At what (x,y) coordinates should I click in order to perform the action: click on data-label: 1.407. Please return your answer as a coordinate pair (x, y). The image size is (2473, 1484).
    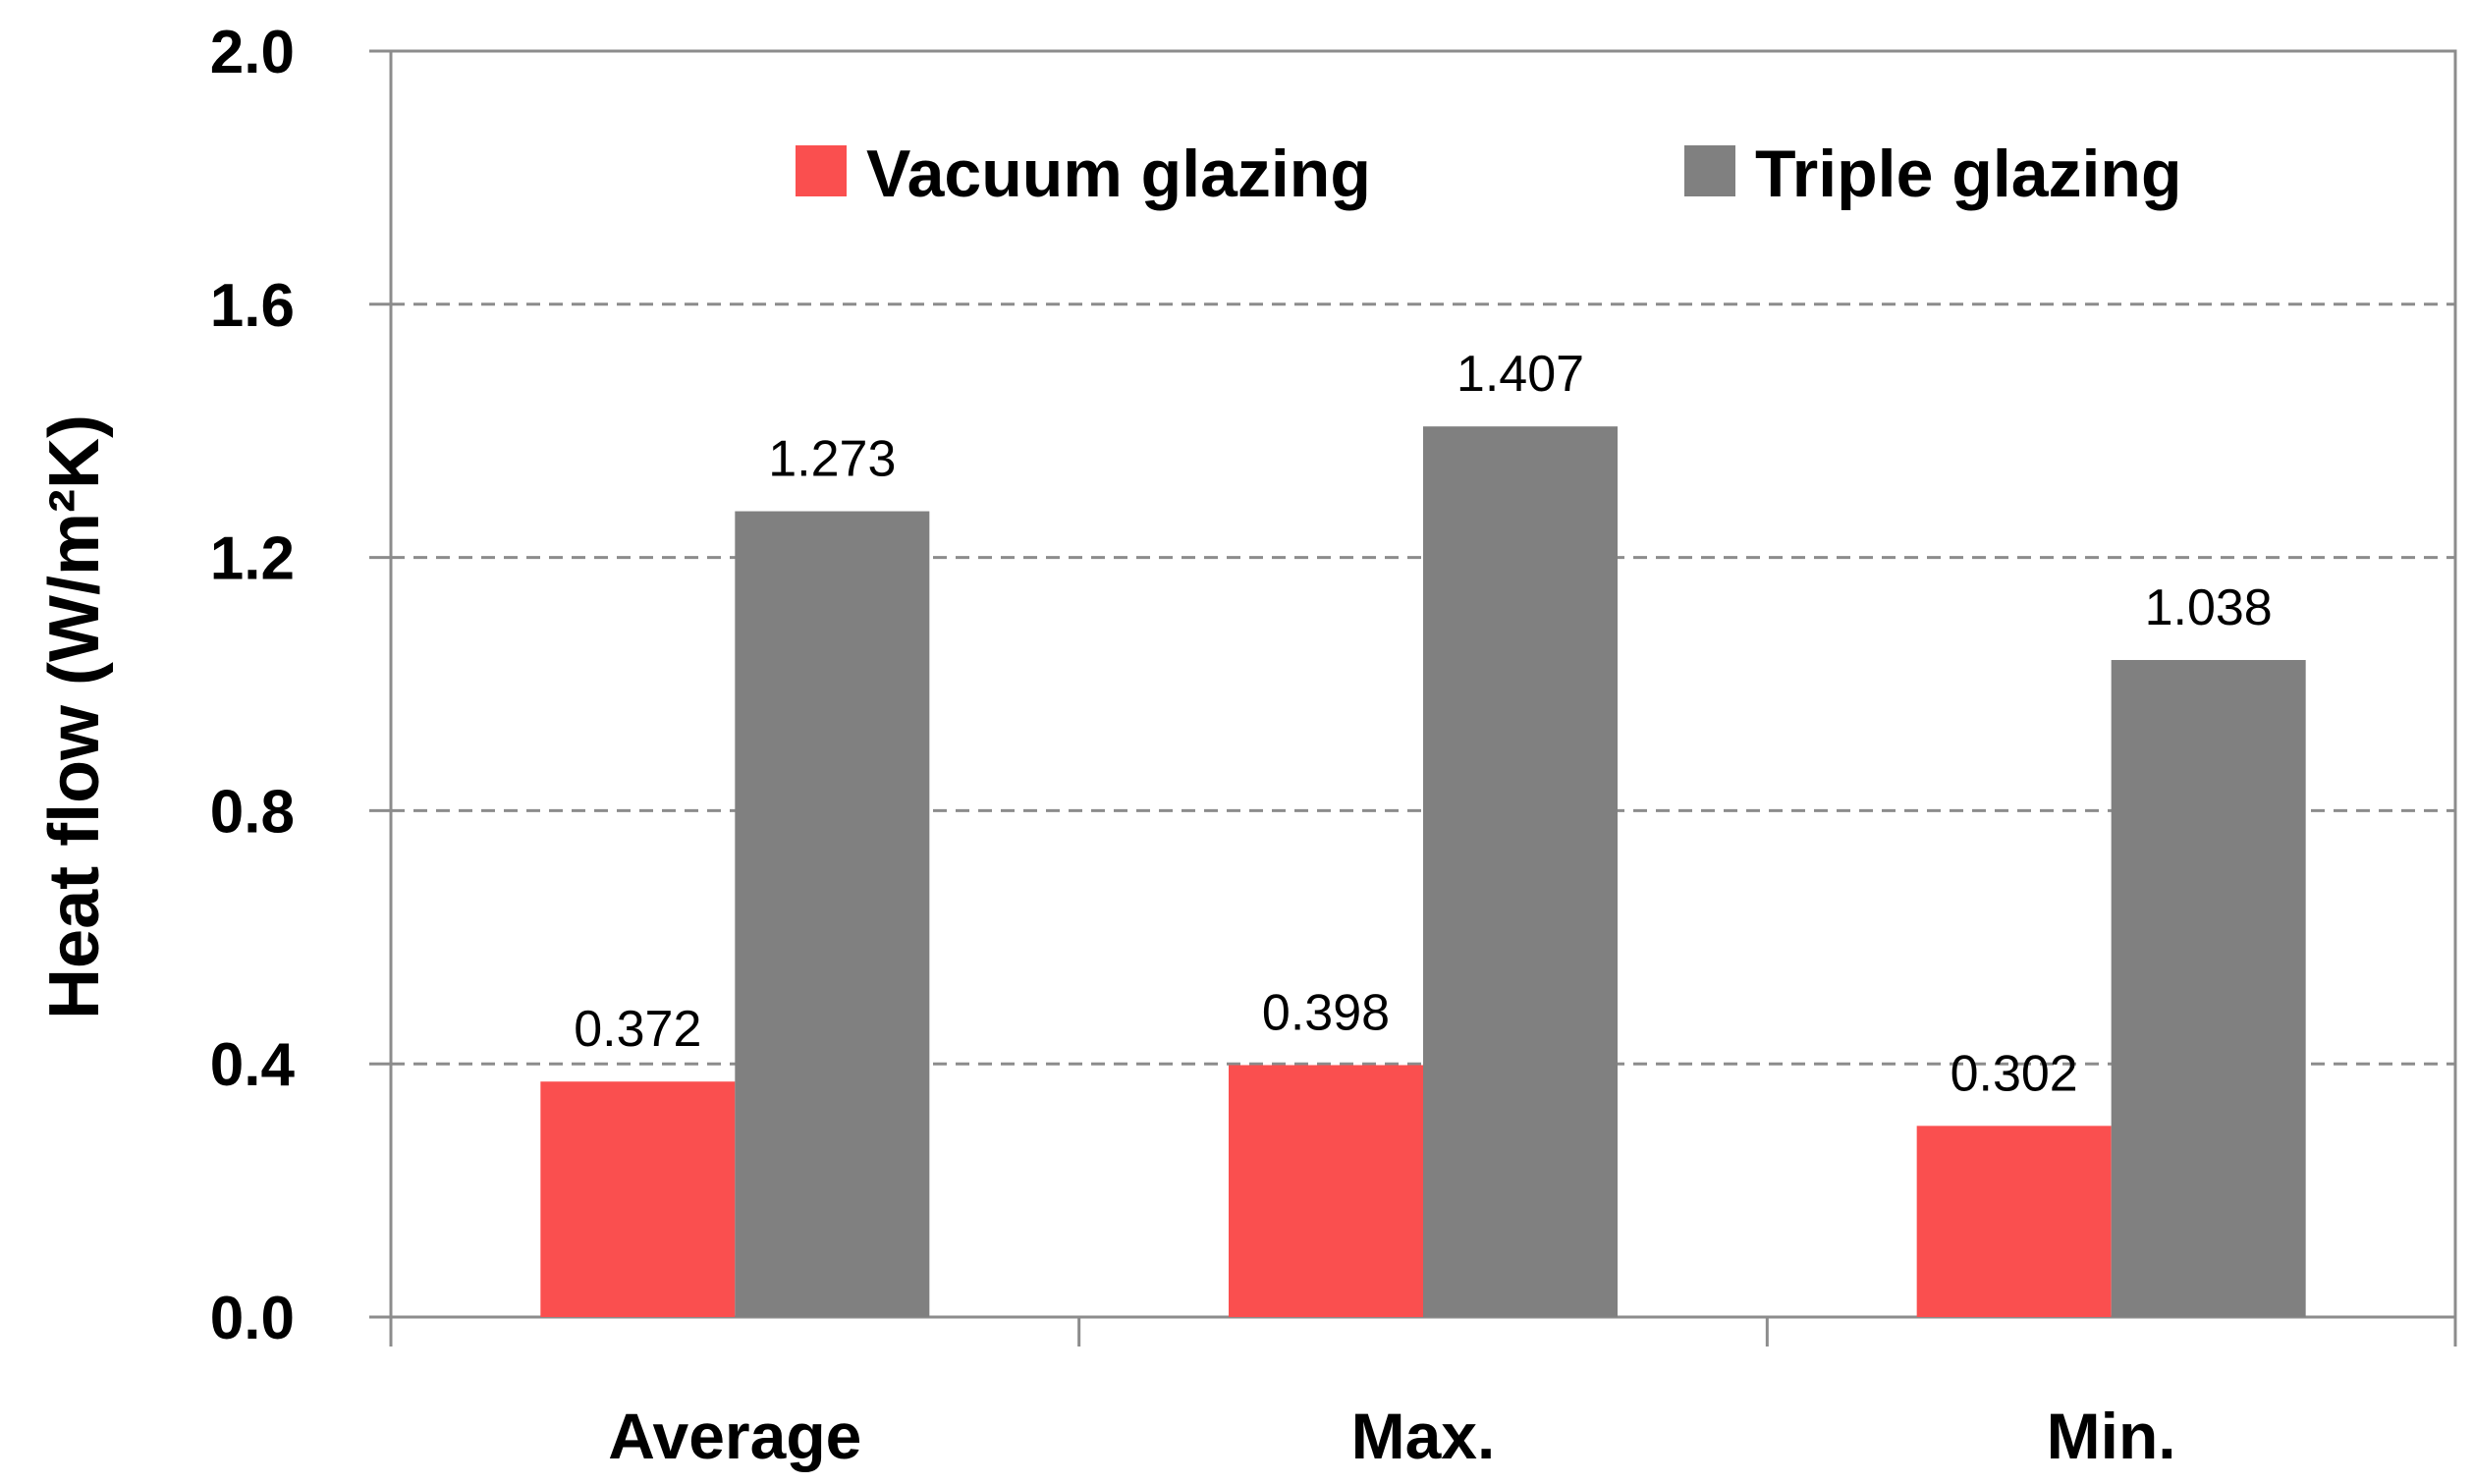
    Looking at the image, I should click on (1520, 374).